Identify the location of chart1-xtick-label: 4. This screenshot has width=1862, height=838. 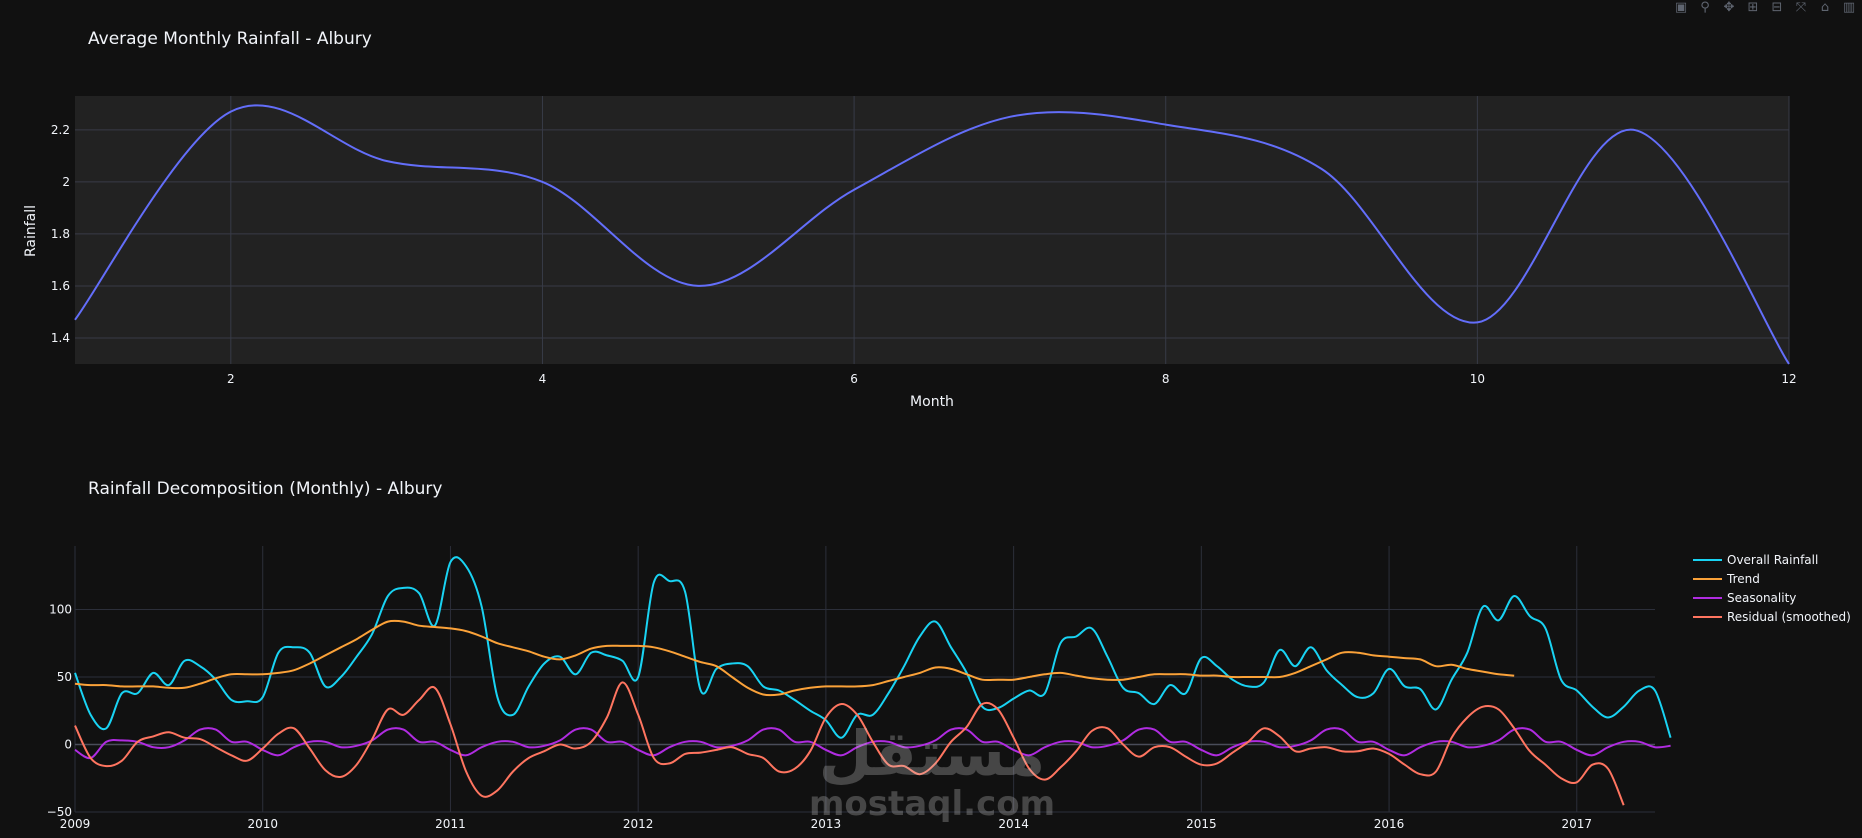
(543, 379).